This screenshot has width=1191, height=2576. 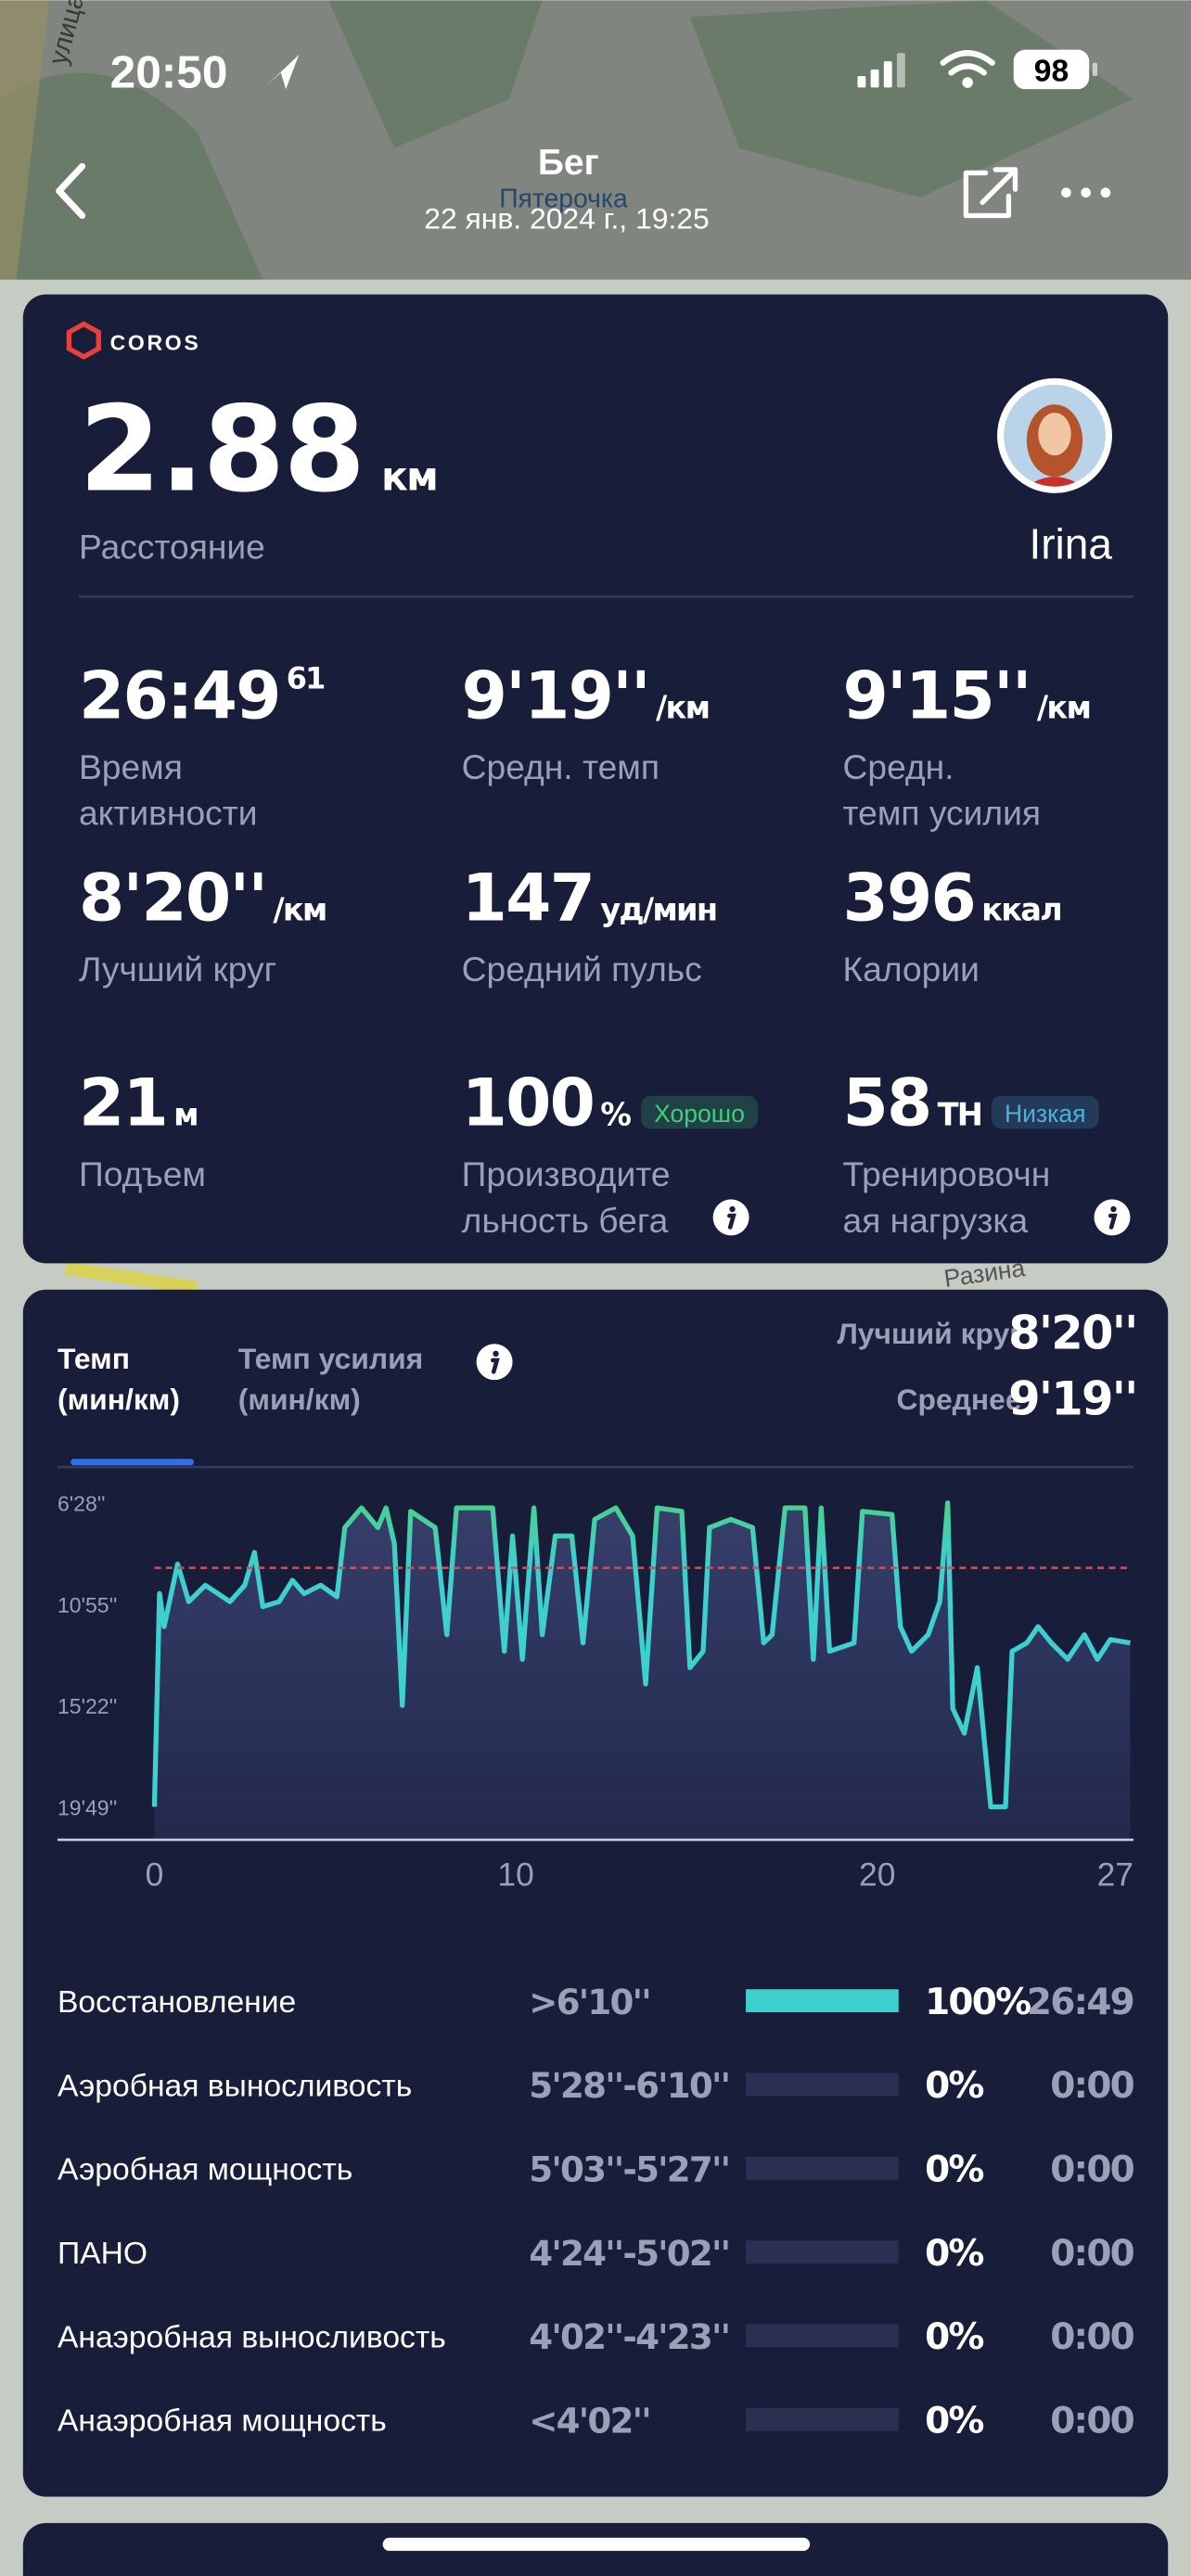 What do you see at coordinates (947, 1173) in the screenshot?
I see `stat-label: Тренировочн` at bounding box center [947, 1173].